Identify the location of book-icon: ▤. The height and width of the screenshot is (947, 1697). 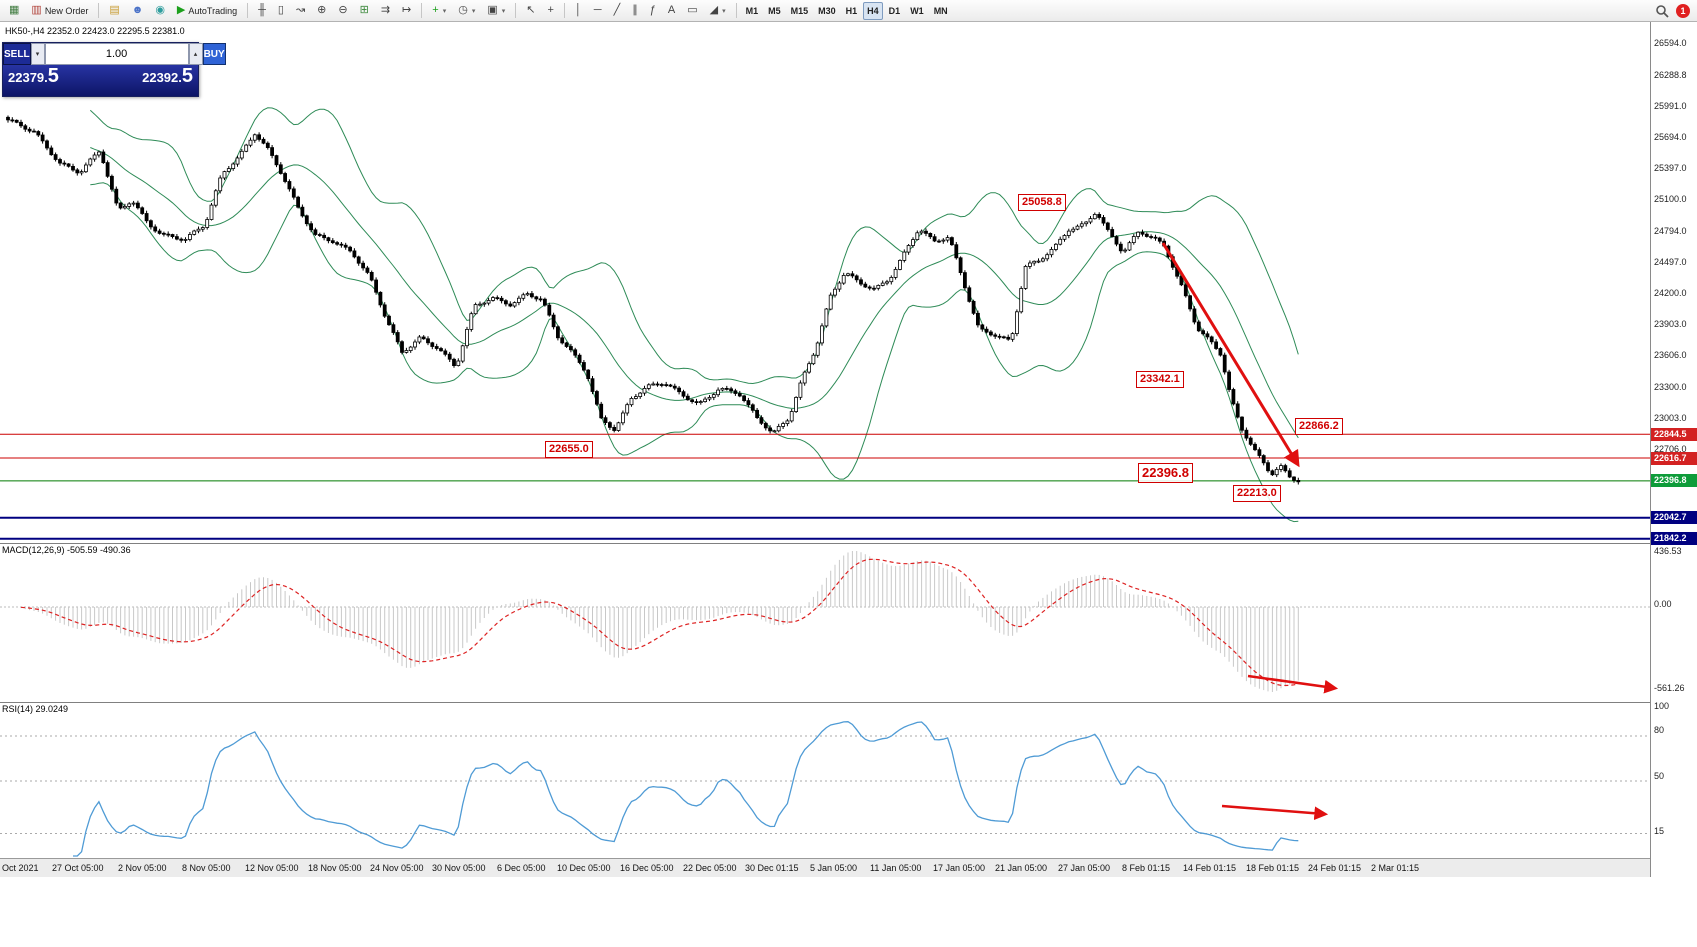
(114, 10).